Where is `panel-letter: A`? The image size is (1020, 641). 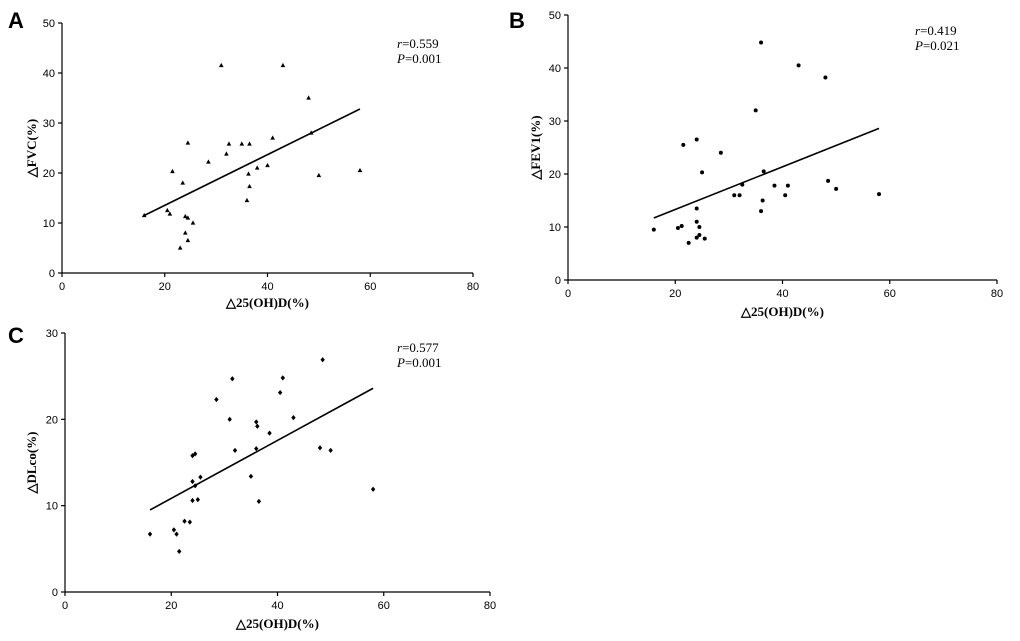 panel-letter: A is located at coordinates (16, 20).